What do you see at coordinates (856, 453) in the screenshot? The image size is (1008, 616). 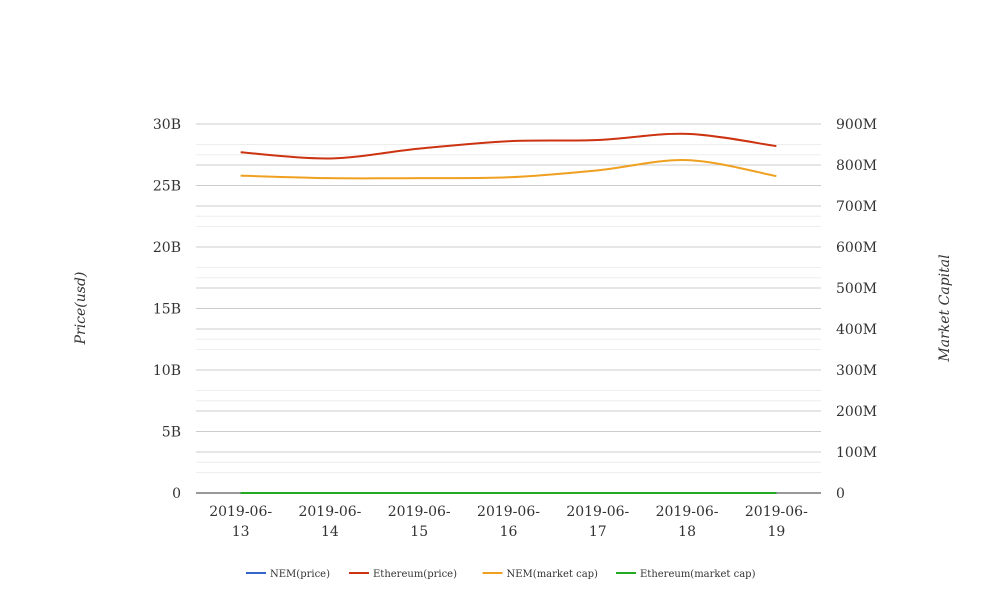 I see `right-tick-label: 100M` at bounding box center [856, 453].